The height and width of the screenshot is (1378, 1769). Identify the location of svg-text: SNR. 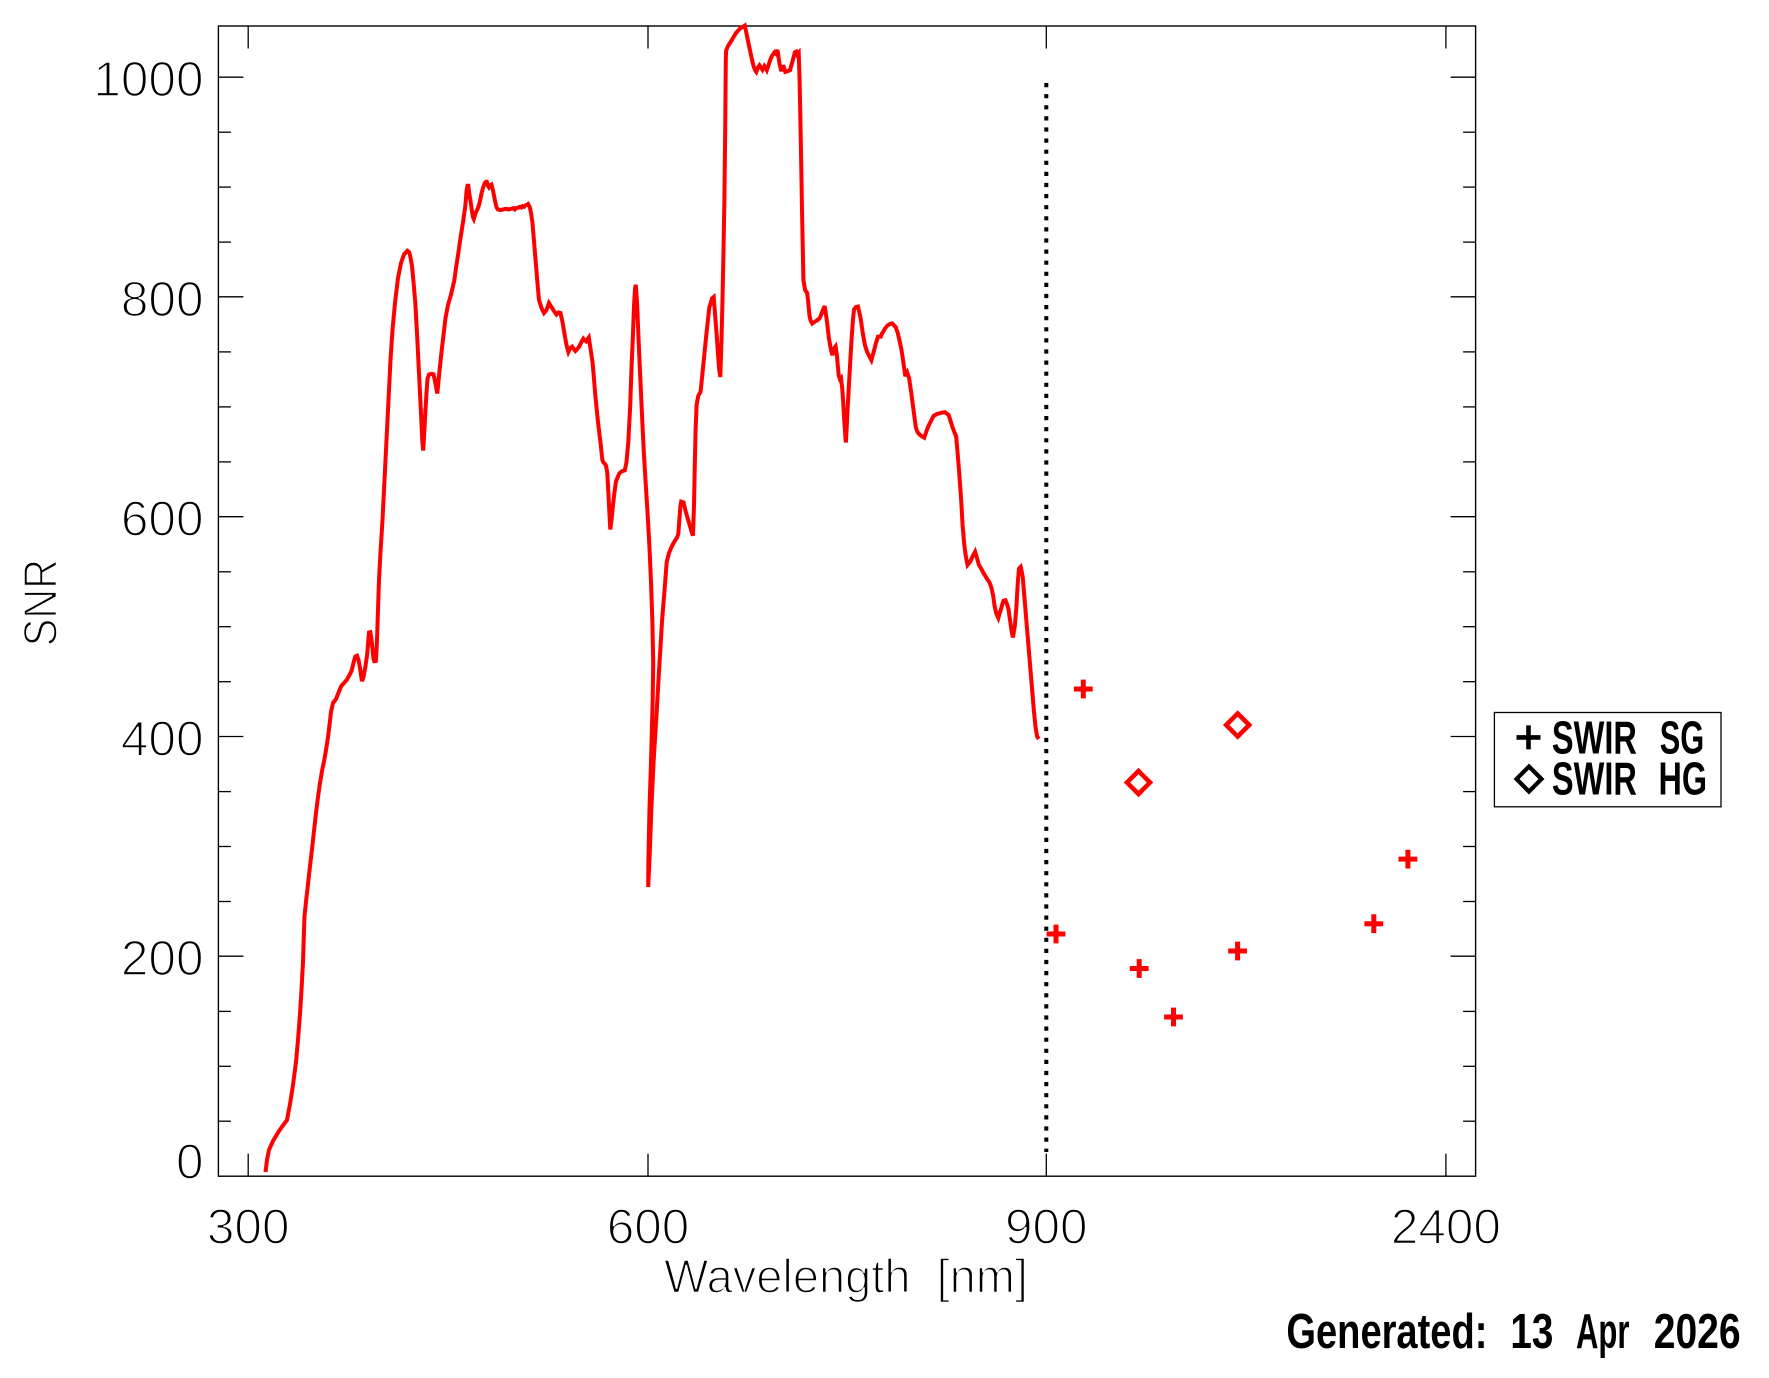
(41, 602).